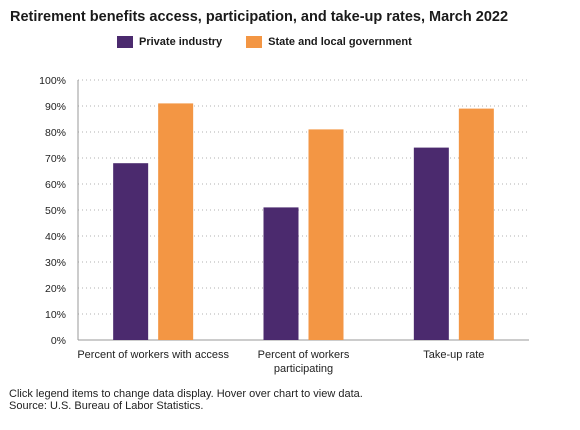 The image size is (580, 430). Describe the element at coordinates (153, 355) in the screenshot. I see `x-category-label: Percent of workers with access` at that location.